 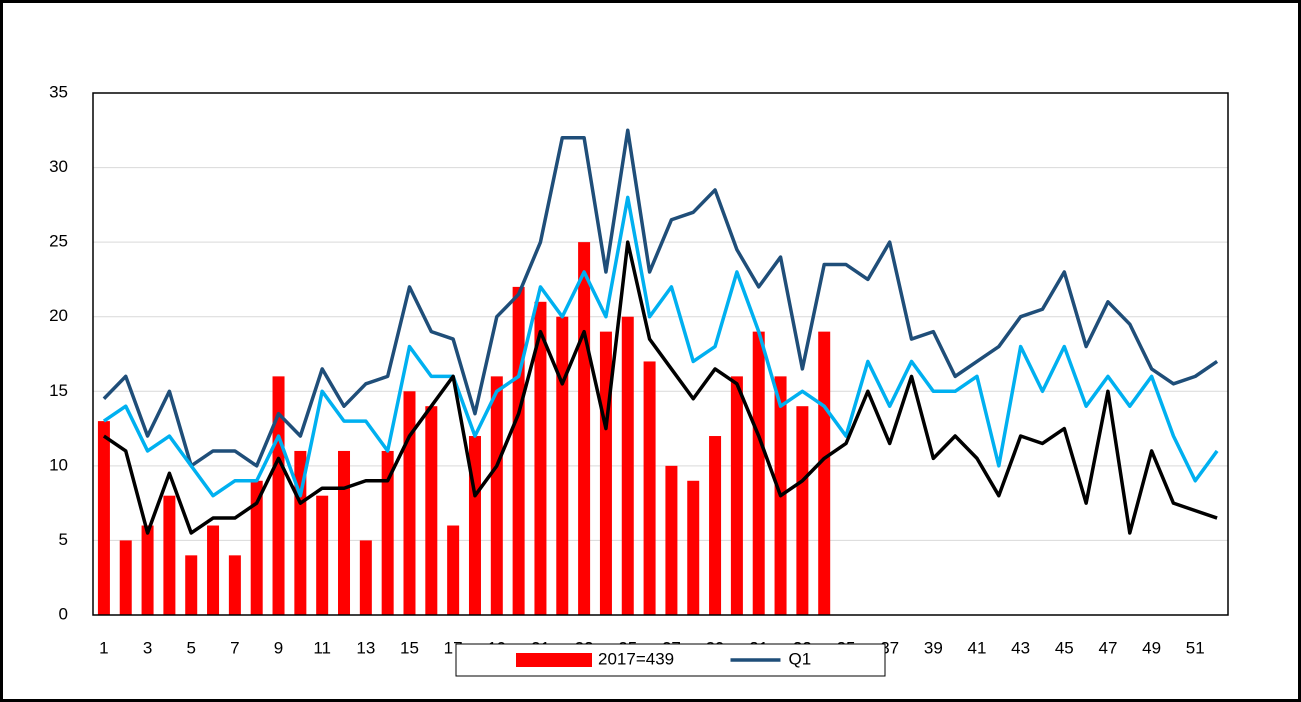 What do you see at coordinates (365, 647) in the screenshot?
I see `x-tick-label: 13` at bounding box center [365, 647].